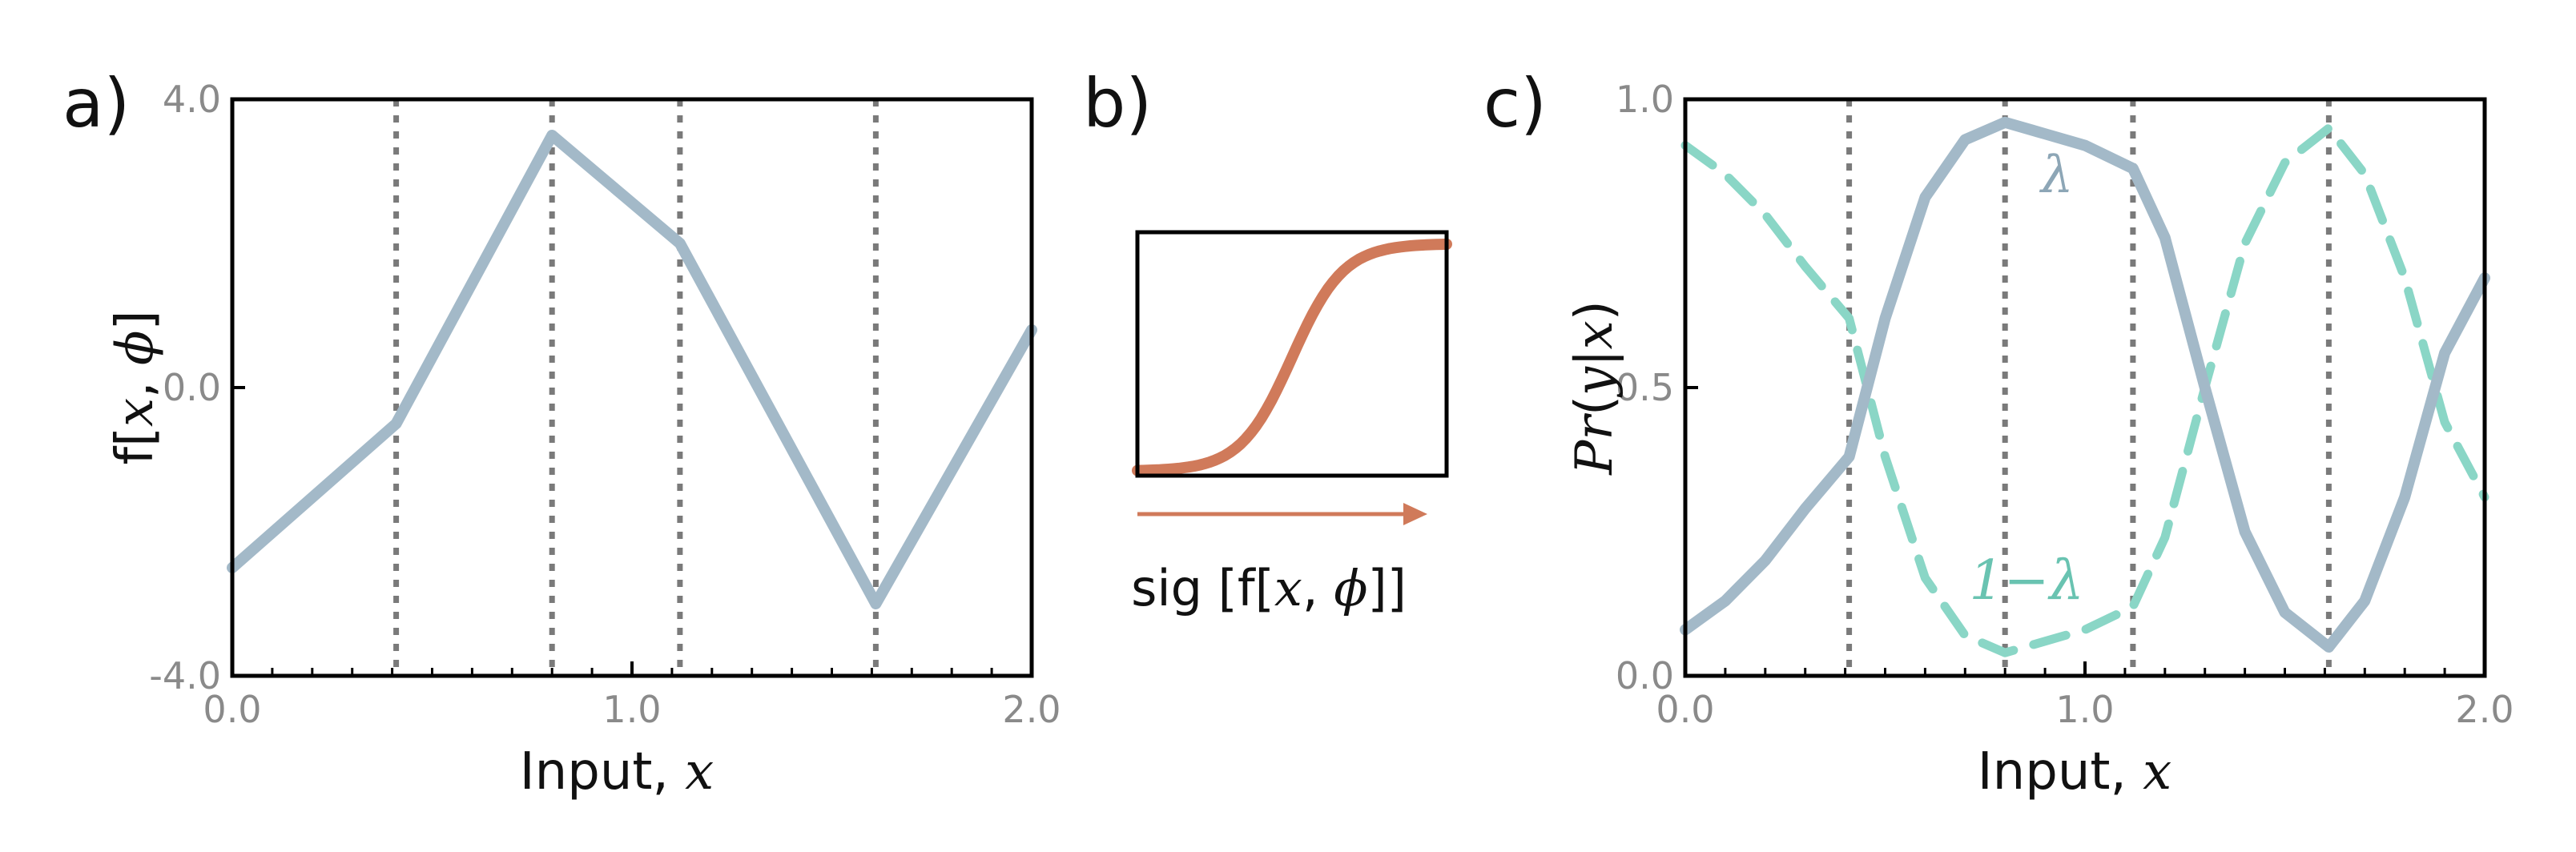 This screenshot has width=2576, height=852. I want to click on panel-c-y-tick-label: 0.5, so click(1645, 387).